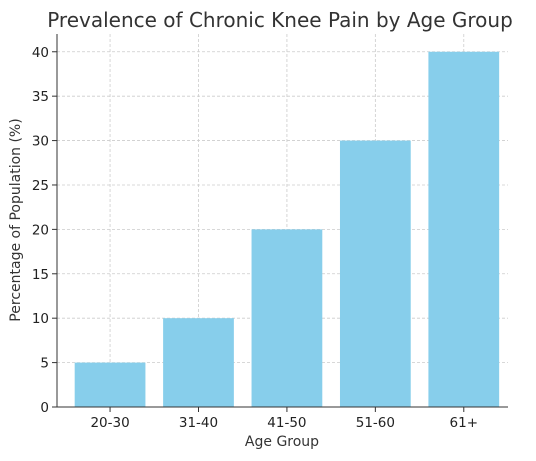 This screenshot has width=536, height=461. Describe the element at coordinates (44, 408) in the screenshot. I see `y-tick-label: 0` at that location.